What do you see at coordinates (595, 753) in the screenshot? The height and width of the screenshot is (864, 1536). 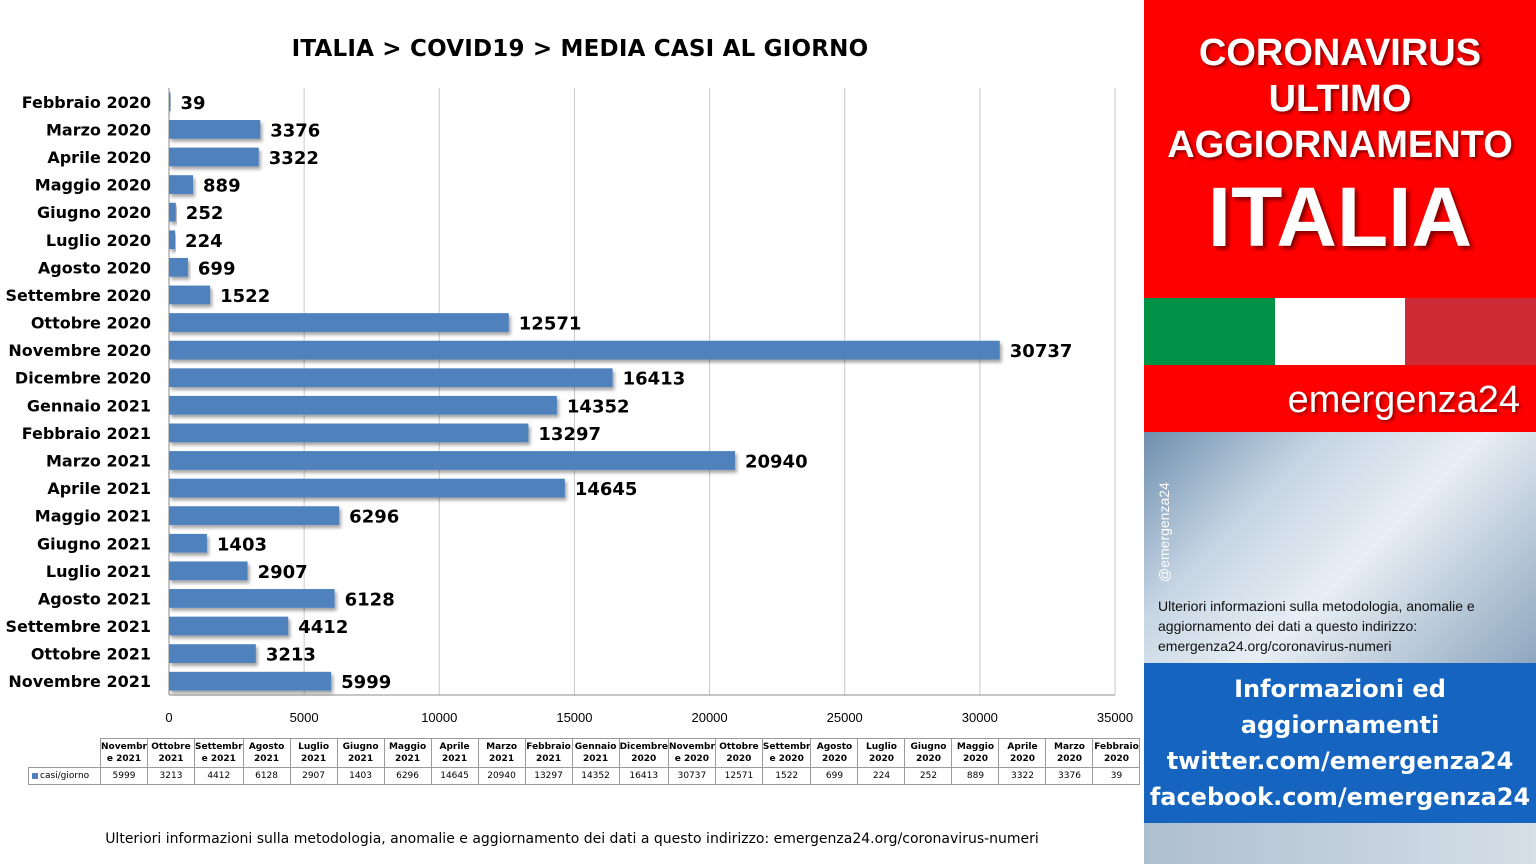 I see `table-header-cell: Gennaio 2021` at bounding box center [595, 753].